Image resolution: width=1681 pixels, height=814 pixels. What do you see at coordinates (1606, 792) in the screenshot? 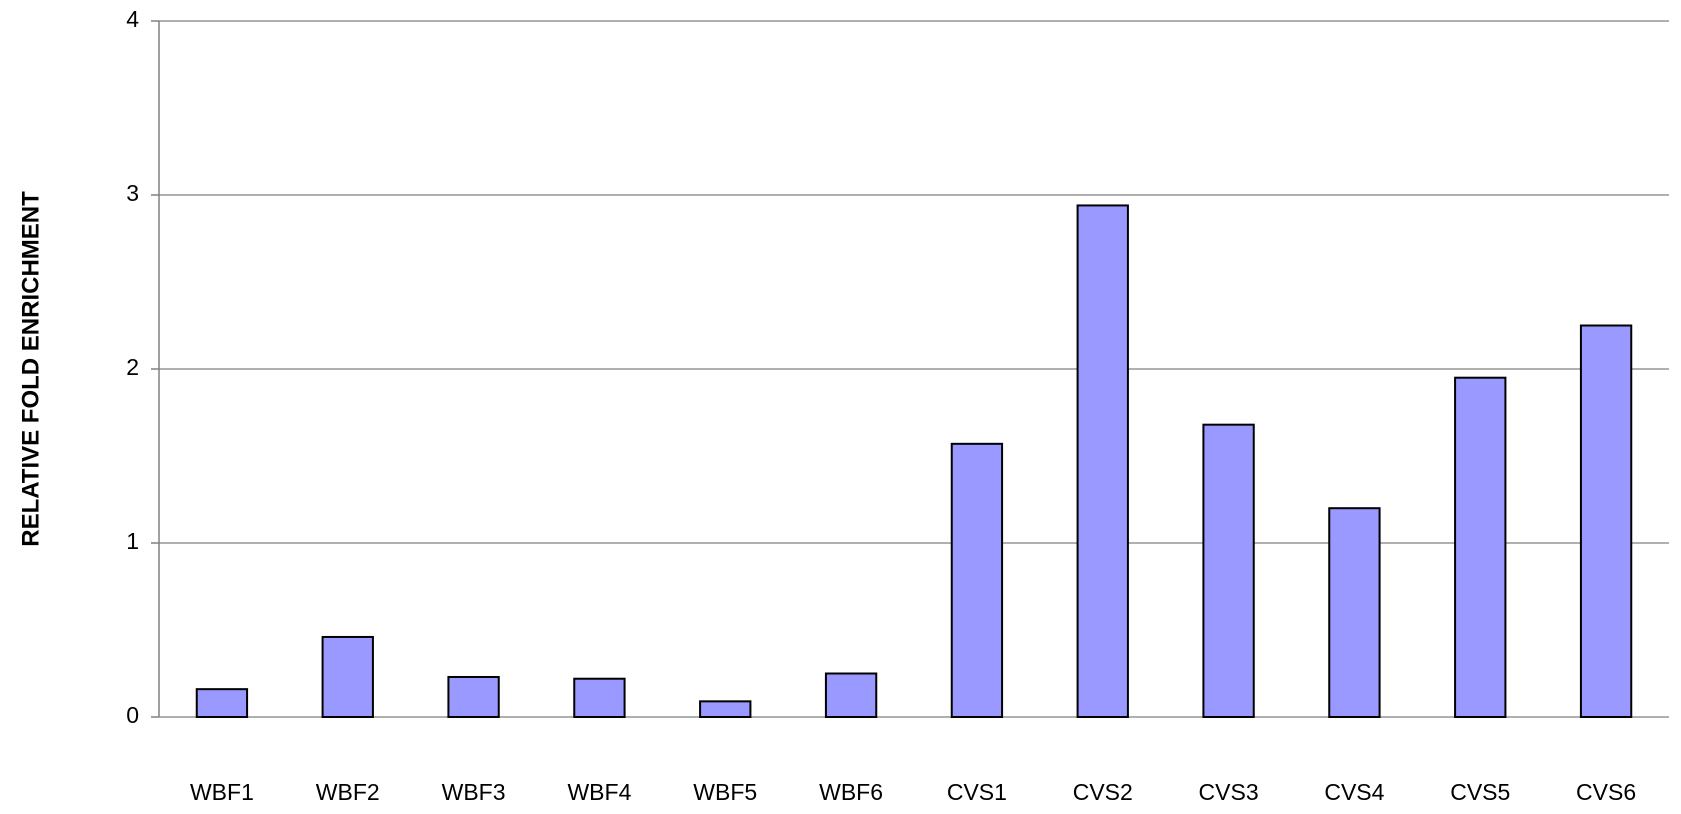
I see `x-tick-label: CVS6` at bounding box center [1606, 792].